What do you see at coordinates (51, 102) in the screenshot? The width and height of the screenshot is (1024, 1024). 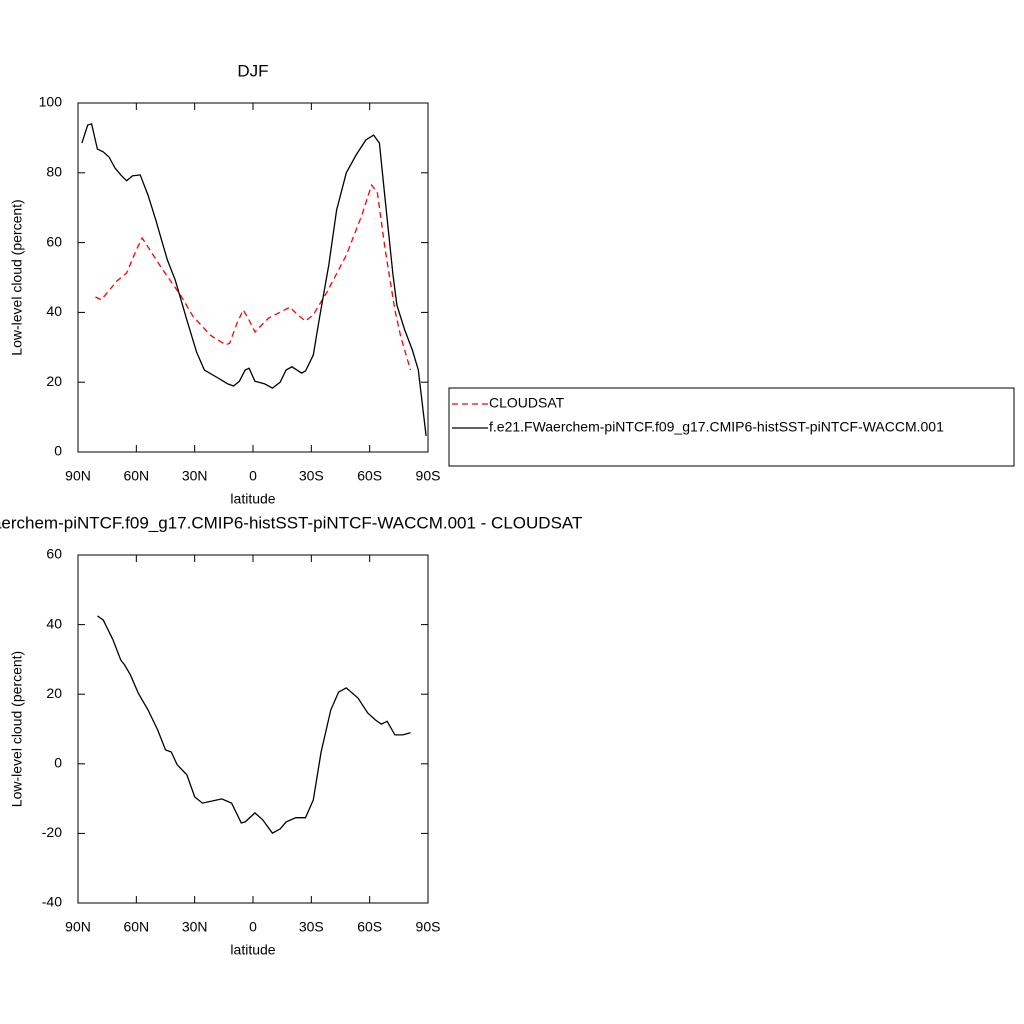 I see `y-tick-label: 100` at bounding box center [51, 102].